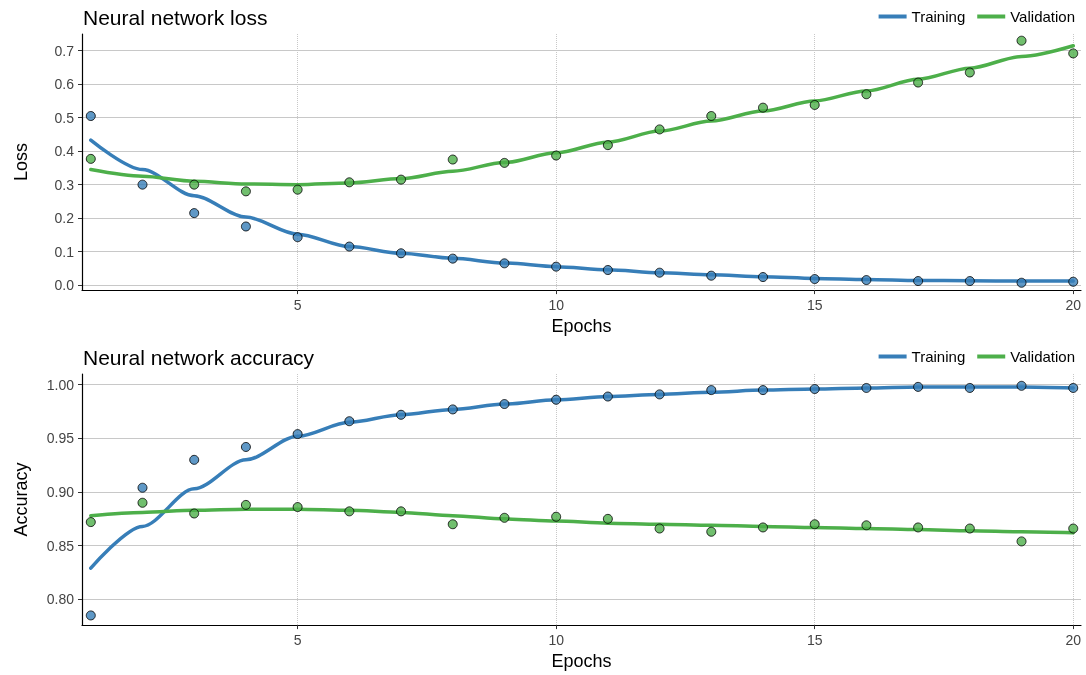 Image resolution: width=1086 pixels, height=675 pixels. What do you see at coordinates (175, 17) in the screenshot?
I see `chart-title: Neural network loss` at bounding box center [175, 17].